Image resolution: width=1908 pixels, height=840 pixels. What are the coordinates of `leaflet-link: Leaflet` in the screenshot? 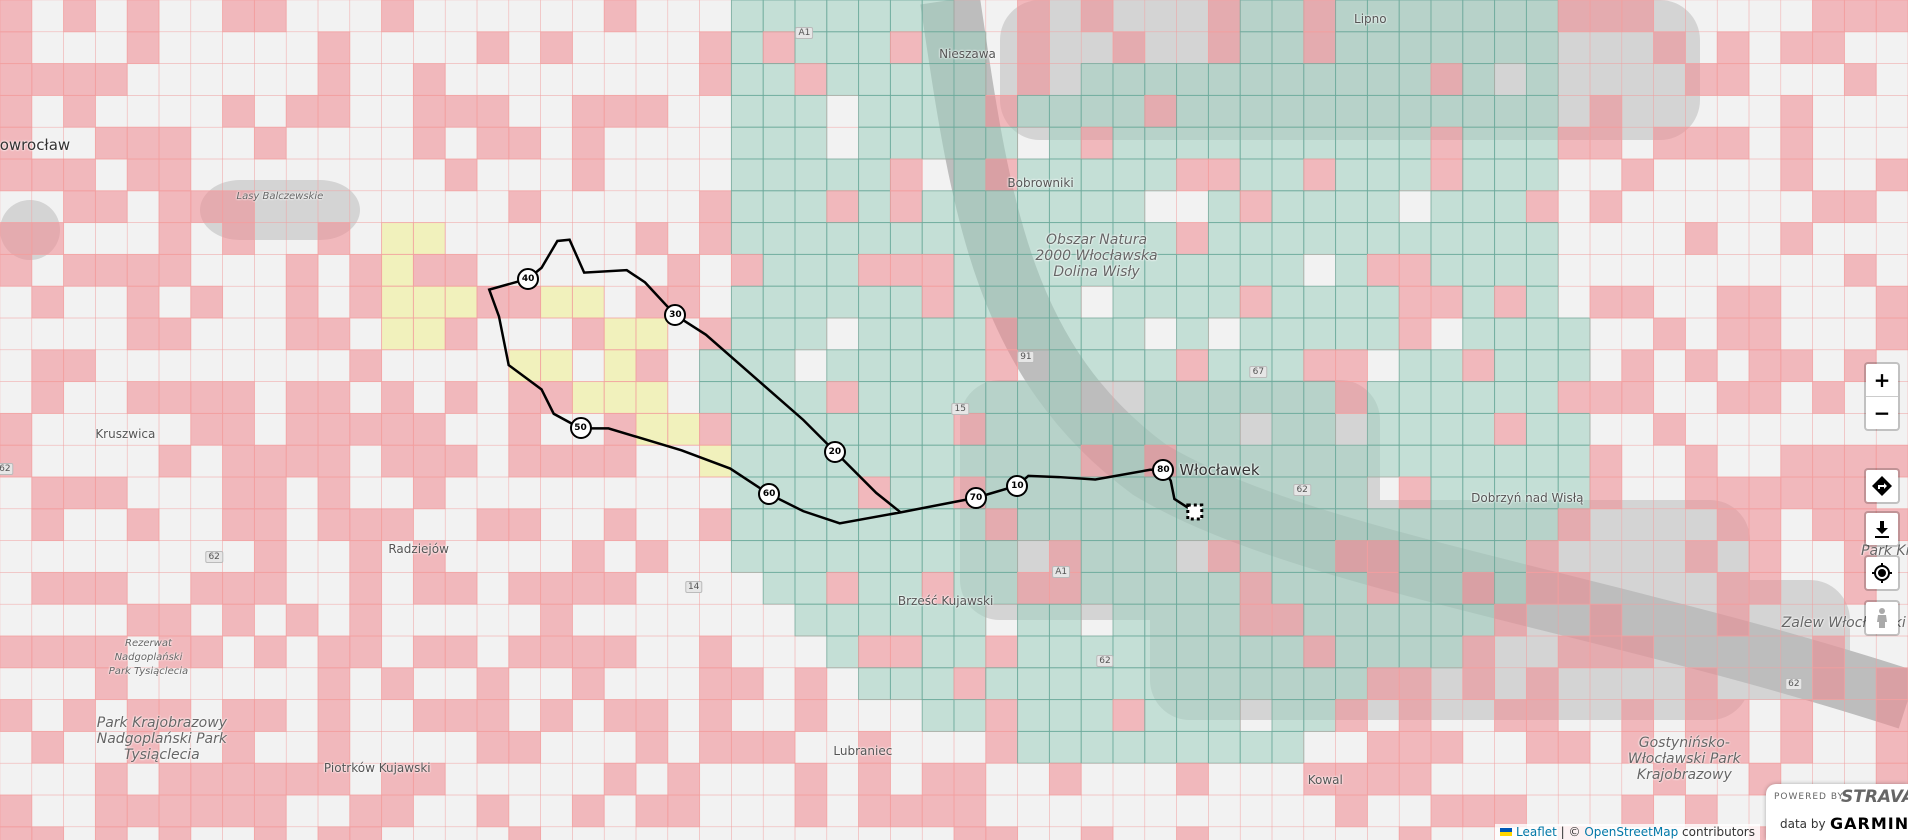 It's located at (1536, 832).